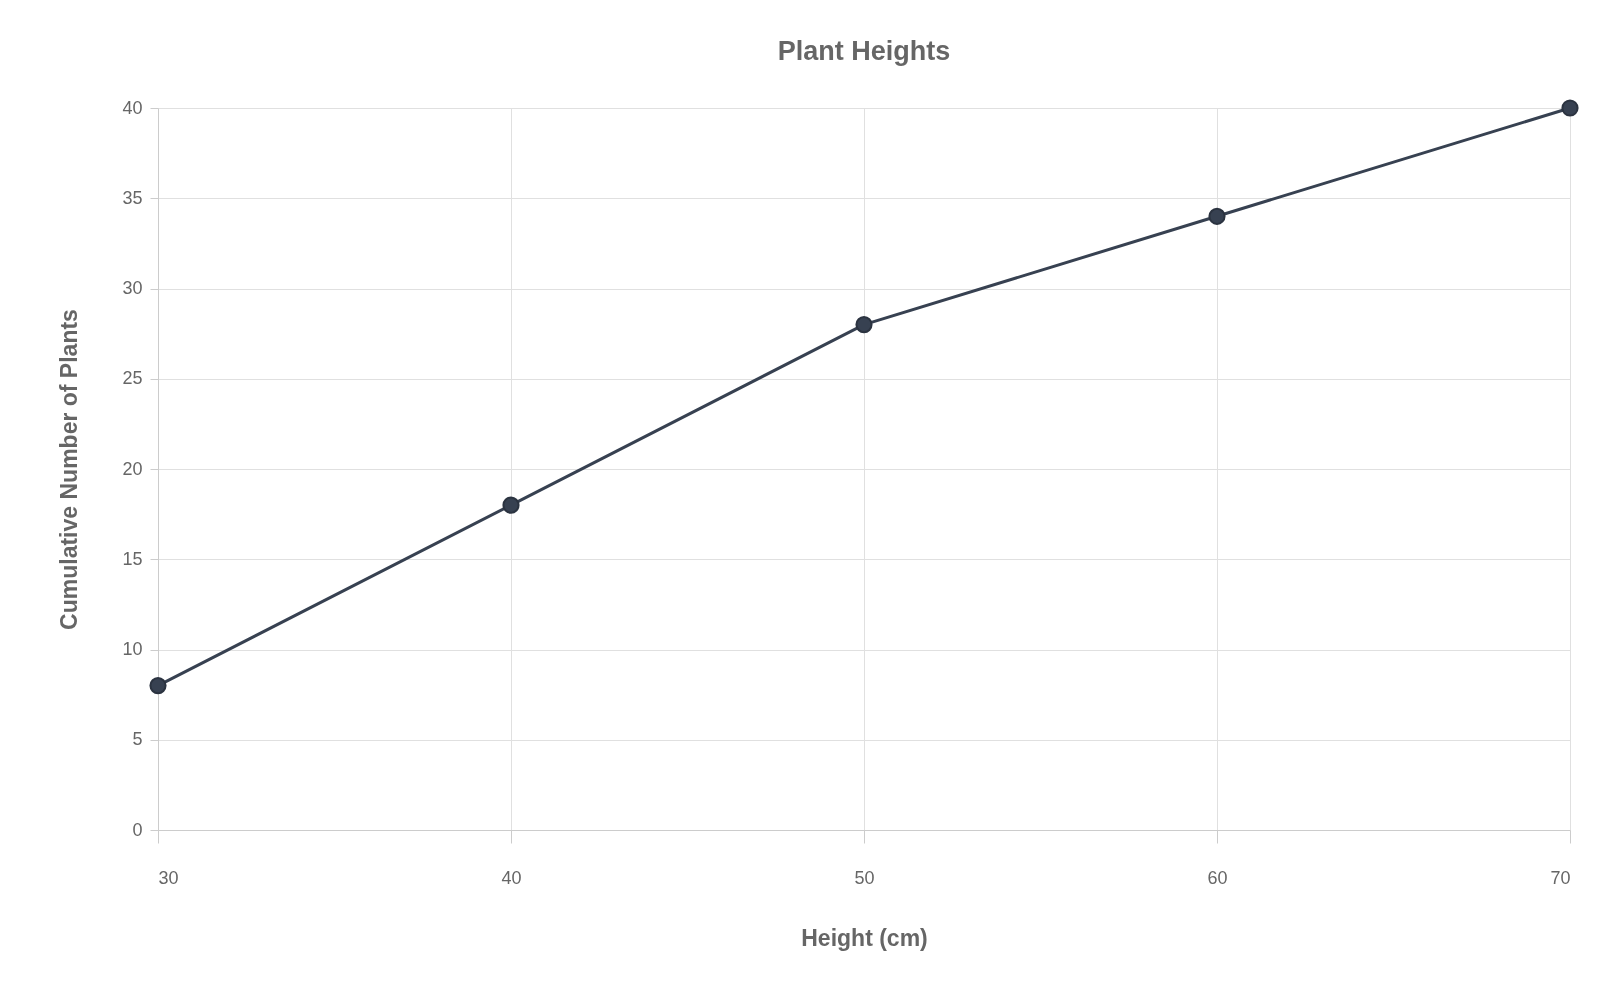 The image size is (1600, 1000). What do you see at coordinates (132, 107) in the screenshot?
I see `y-tick-label: 40` at bounding box center [132, 107].